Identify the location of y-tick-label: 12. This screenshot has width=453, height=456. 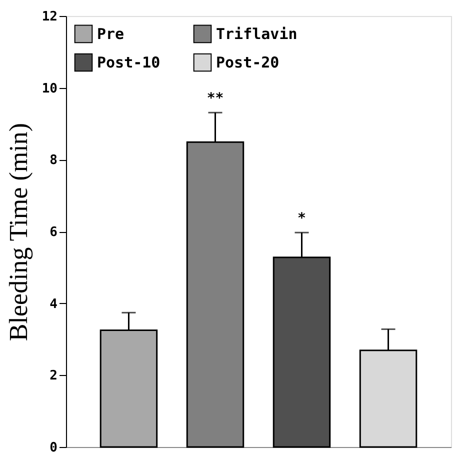
(50, 17).